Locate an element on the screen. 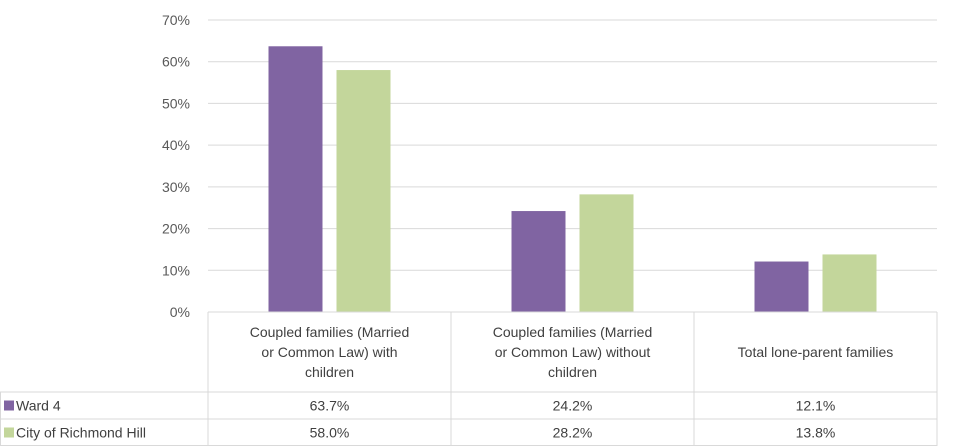 The width and height of the screenshot is (959, 446). y-tick-label: 70% is located at coordinates (176, 20).